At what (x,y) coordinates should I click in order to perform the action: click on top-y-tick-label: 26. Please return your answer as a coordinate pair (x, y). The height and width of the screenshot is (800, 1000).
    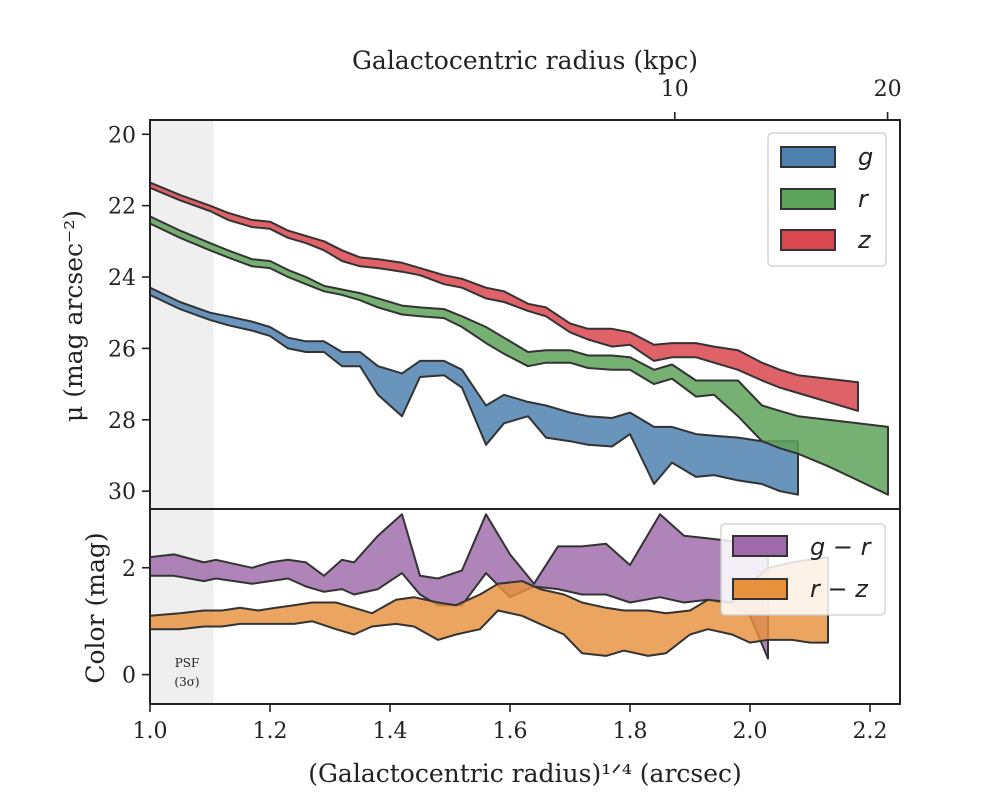
    Looking at the image, I should click on (122, 349).